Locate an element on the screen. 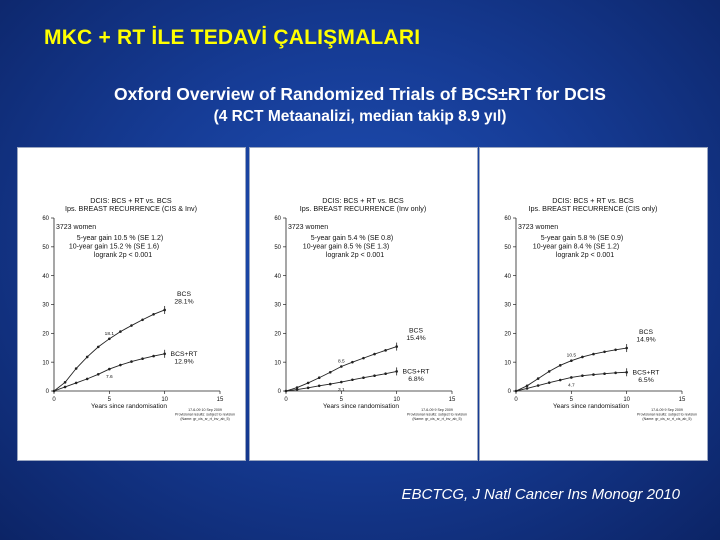 This screenshot has height=540, width=720. series-end-value: 14.9% is located at coordinates (645, 340).